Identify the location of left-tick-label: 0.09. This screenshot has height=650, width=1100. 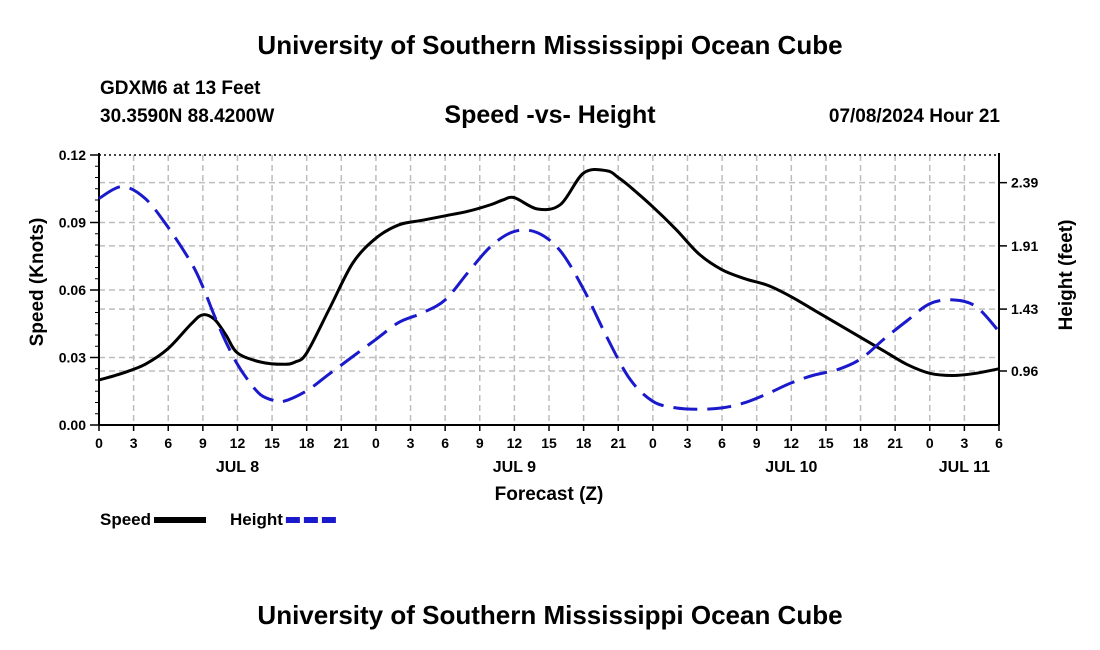
(72, 223).